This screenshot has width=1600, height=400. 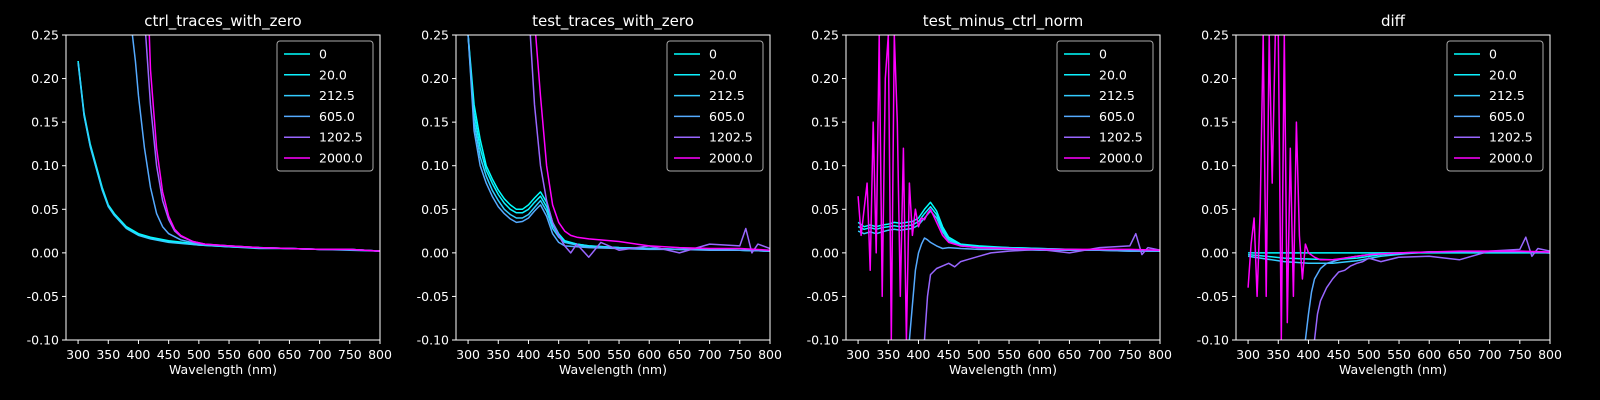 I want to click on y-tick-label: 0.25, so click(x=1215, y=35).